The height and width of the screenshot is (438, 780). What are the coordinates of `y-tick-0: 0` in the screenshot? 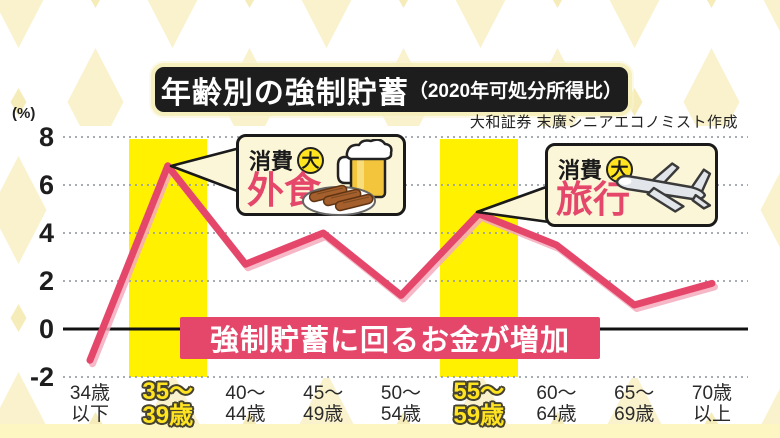 It's located at (46, 329).